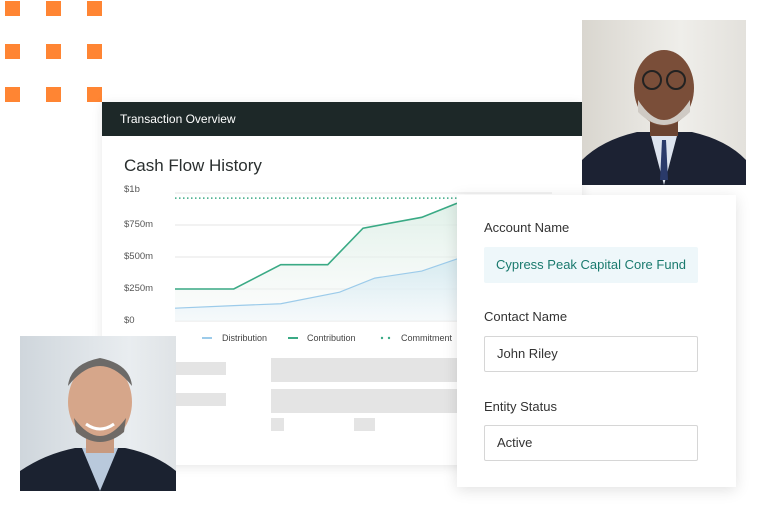 This screenshot has width=768, height=512. I want to click on account-name-value: Cypress Peak Capital Core Fund, so click(591, 265).